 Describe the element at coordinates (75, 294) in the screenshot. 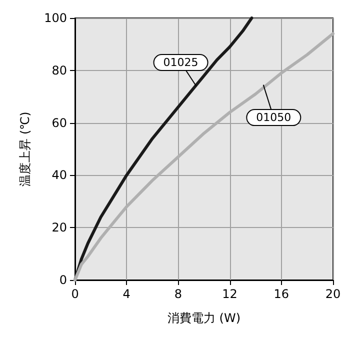

I see `x-tick-label: 0` at that location.